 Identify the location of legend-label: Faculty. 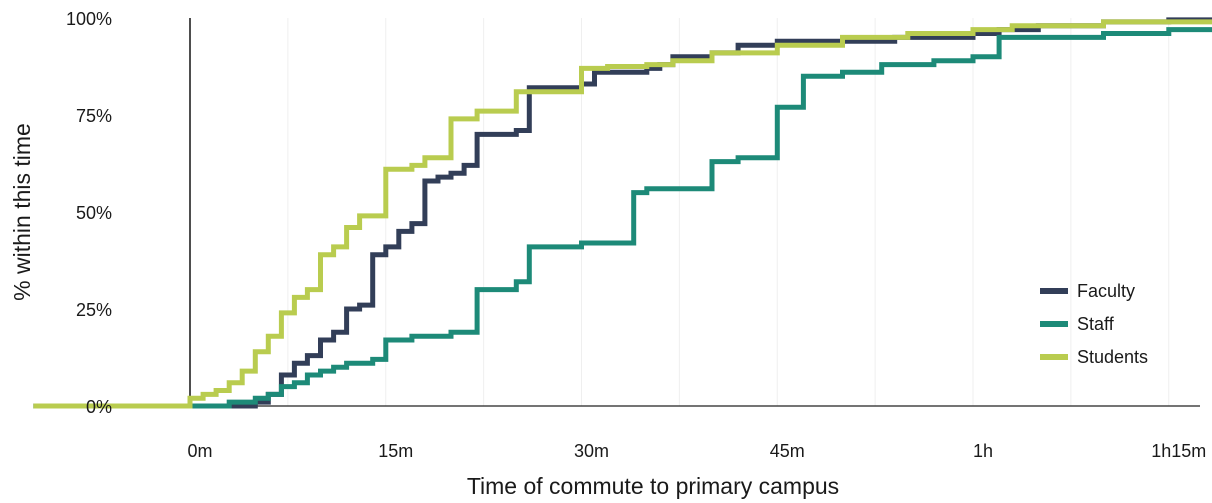
(1106, 291).